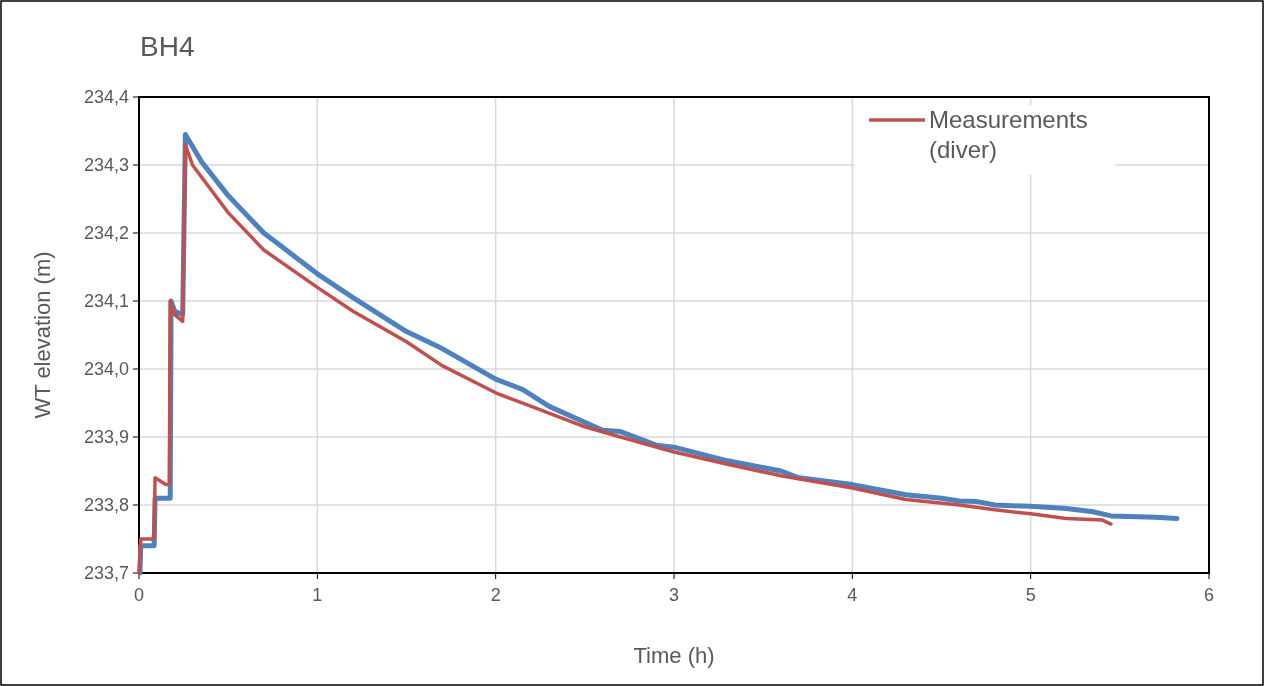 The image size is (1264, 686). Describe the element at coordinates (42, 335) in the screenshot. I see `y-axis-title: WT elevation (m)` at that location.